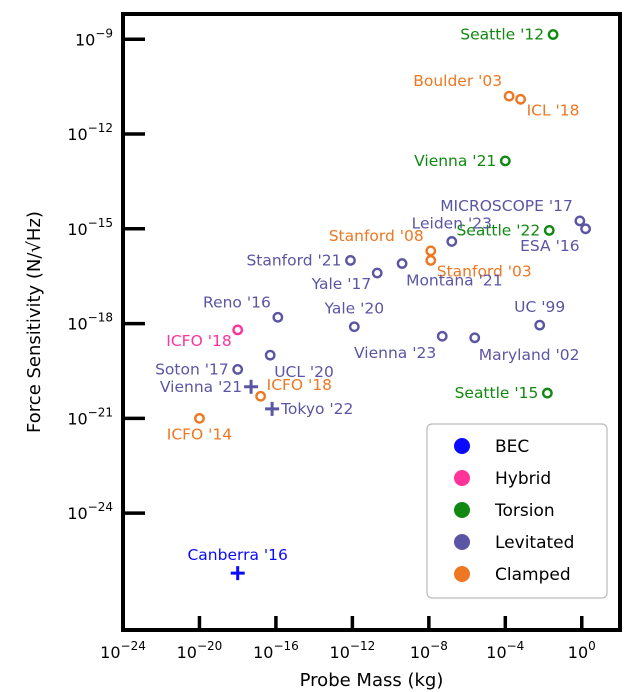  I want to click on data-label: Stanford '08, so click(376, 236).